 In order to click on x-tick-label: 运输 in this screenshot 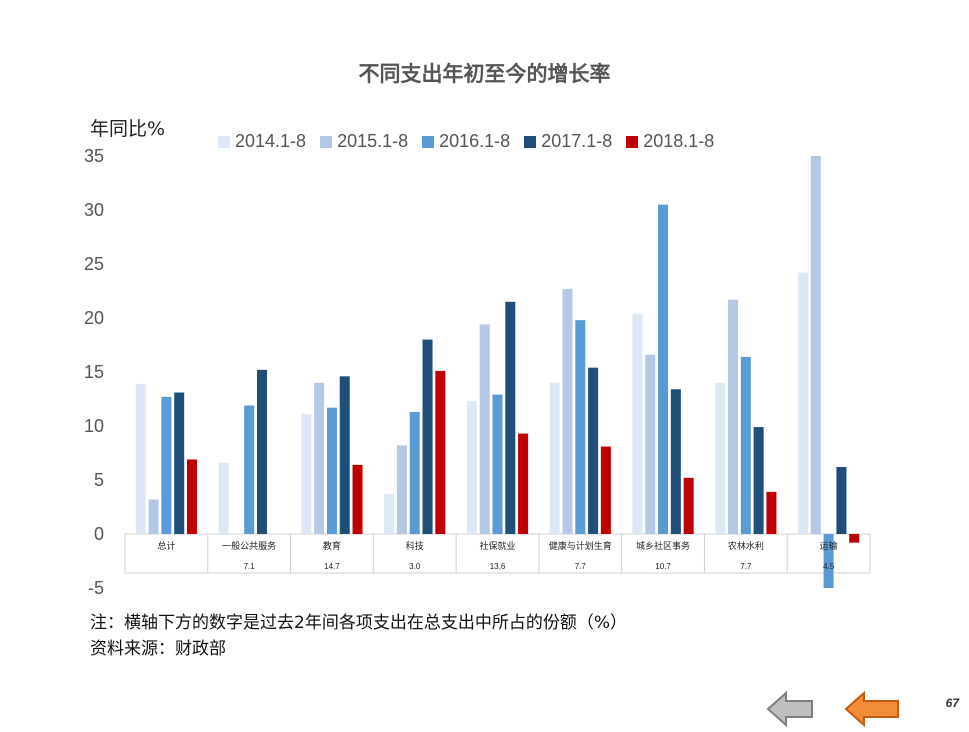, I will do `click(829, 546)`.